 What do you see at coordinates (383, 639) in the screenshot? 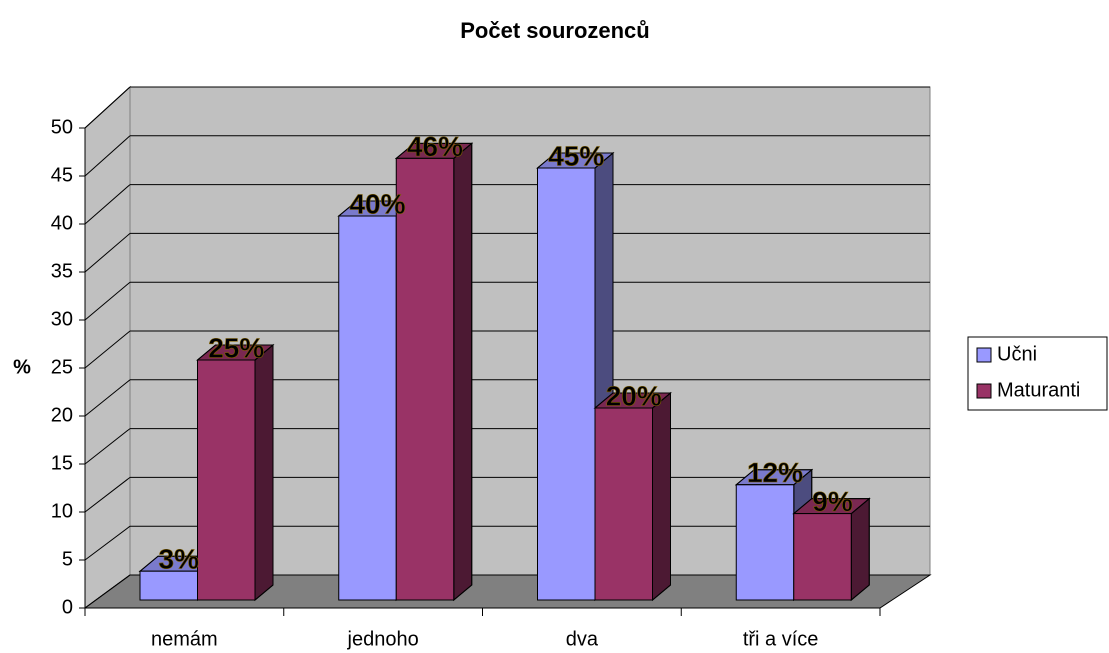
I see `x-tick-label: jednoho` at bounding box center [383, 639].